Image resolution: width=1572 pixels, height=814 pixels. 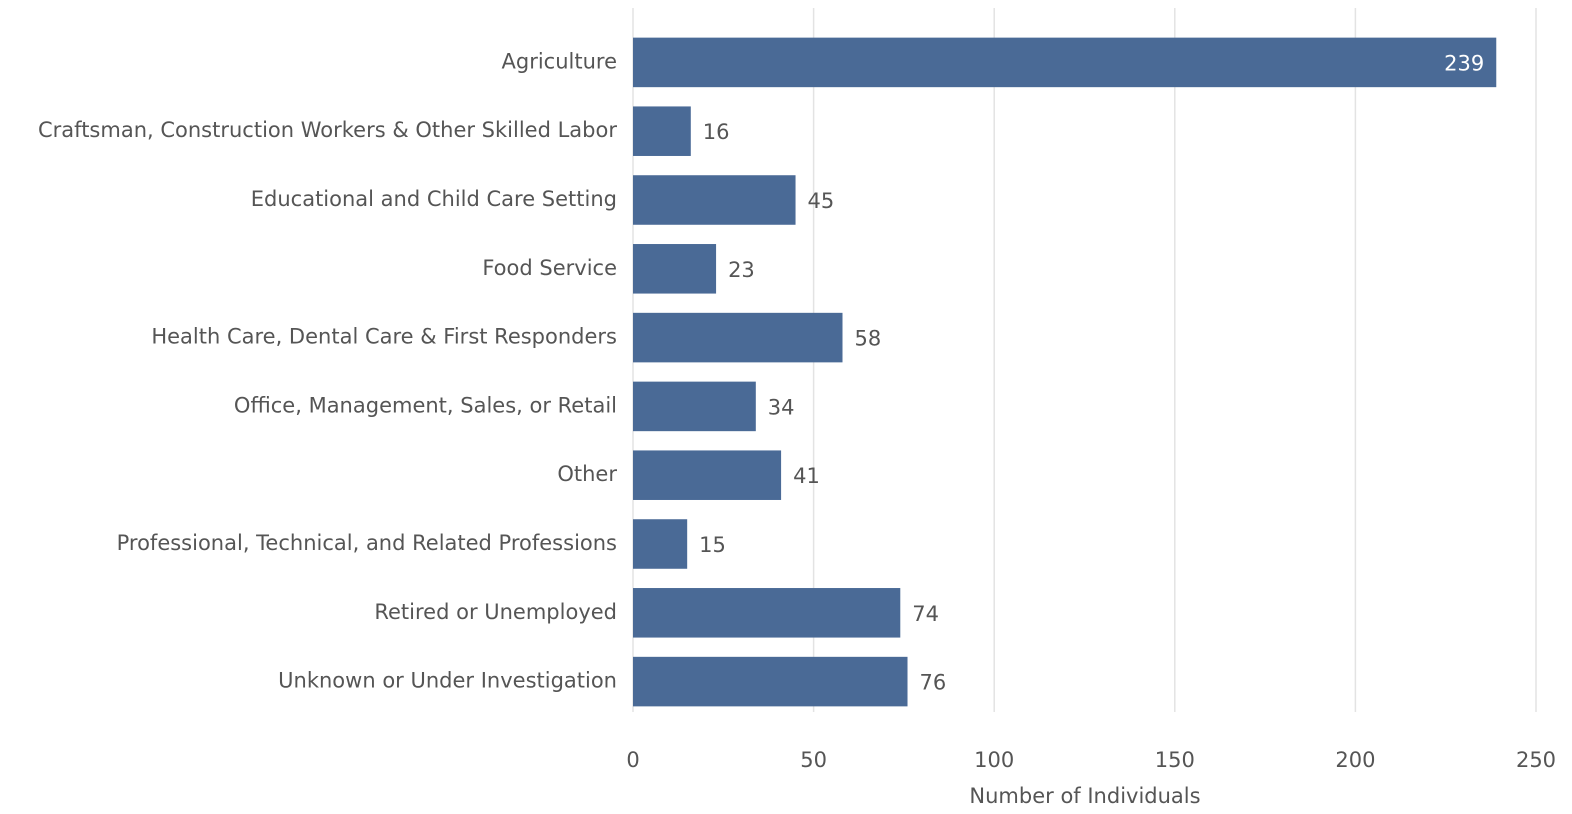 What do you see at coordinates (549, 268) in the screenshot?
I see `y-tick-label: Food Service` at bounding box center [549, 268].